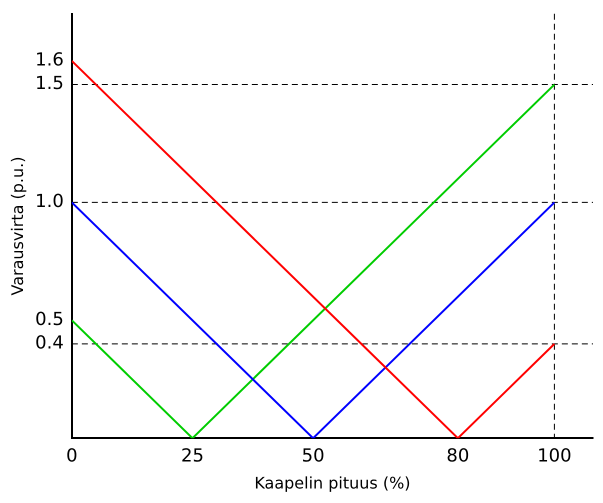 The width and height of the screenshot is (603, 503). Describe the element at coordinates (554, 456) in the screenshot. I see `x-tick-label: 100` at that location.